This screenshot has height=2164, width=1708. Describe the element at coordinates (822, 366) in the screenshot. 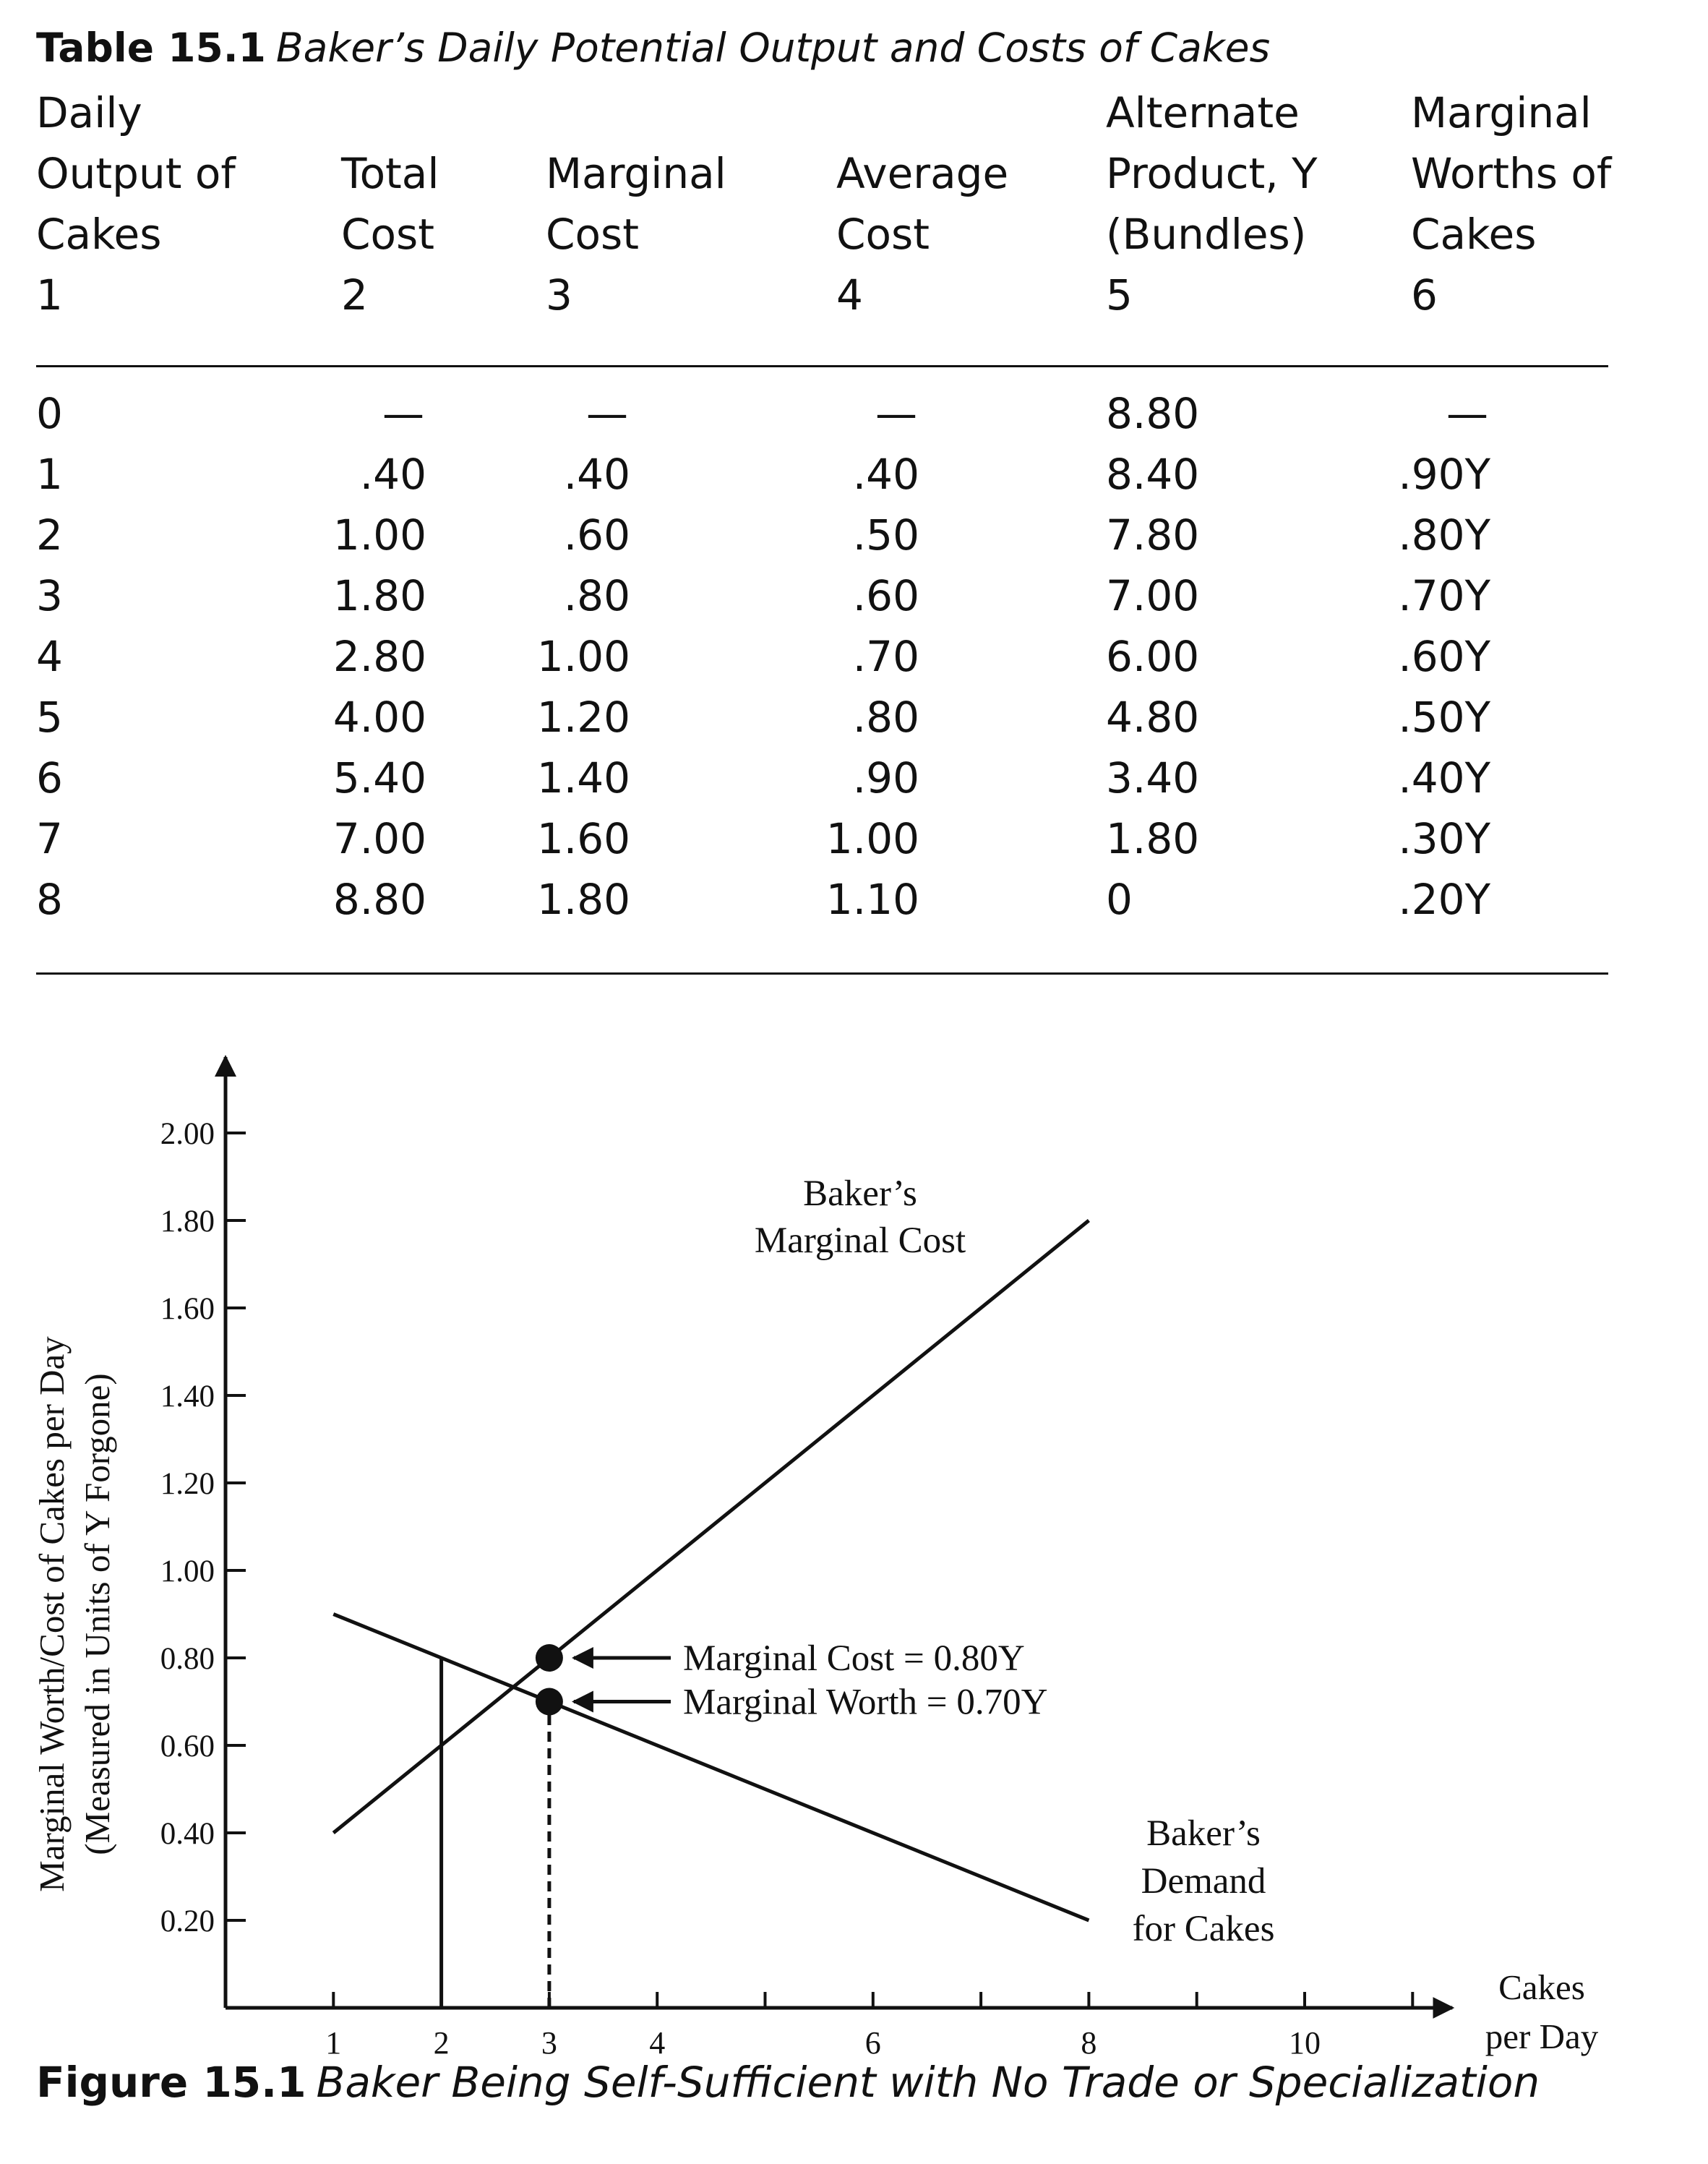

I see `table-header-rule` at that location.